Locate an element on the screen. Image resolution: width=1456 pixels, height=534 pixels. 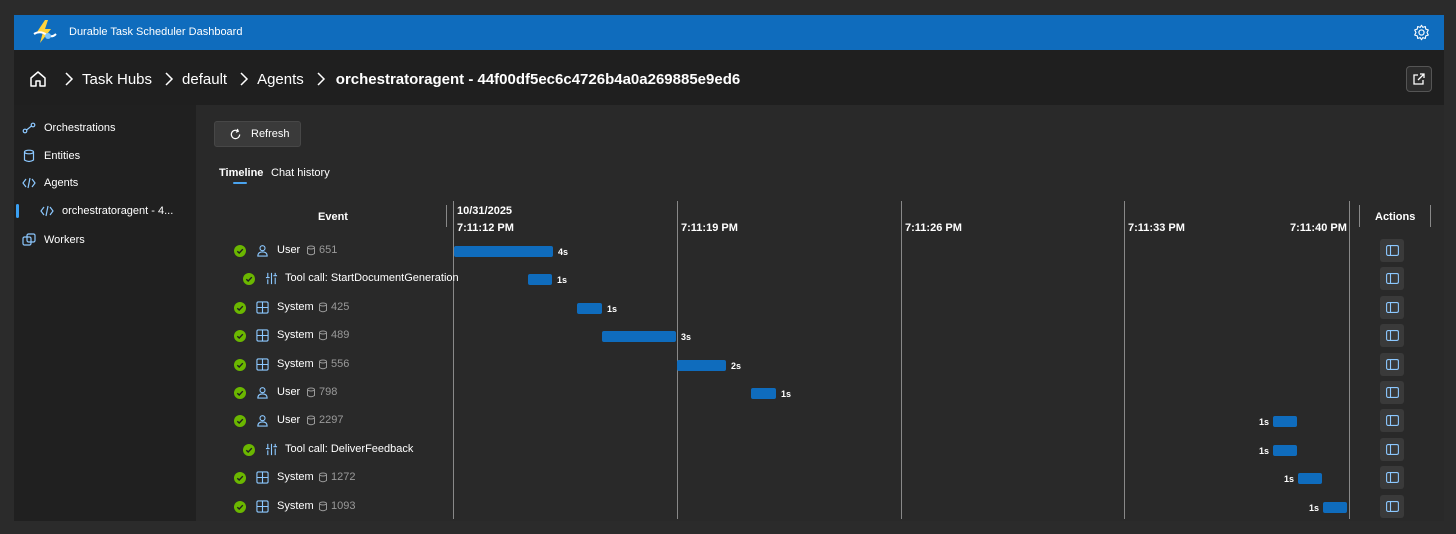
breadcrumb-agents: Agents is located at coordinates (280, 79).